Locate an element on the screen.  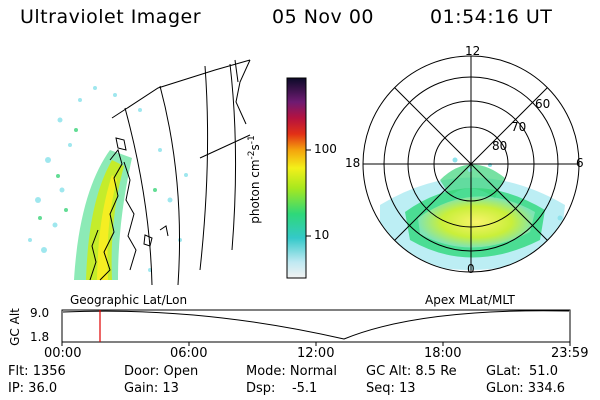
lat-label-70: 70 is located at coordinates (519, 127).